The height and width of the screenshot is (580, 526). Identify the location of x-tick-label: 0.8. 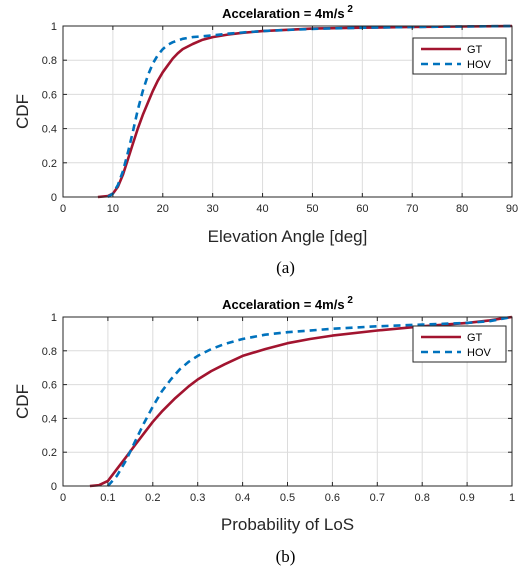
(422, 498).